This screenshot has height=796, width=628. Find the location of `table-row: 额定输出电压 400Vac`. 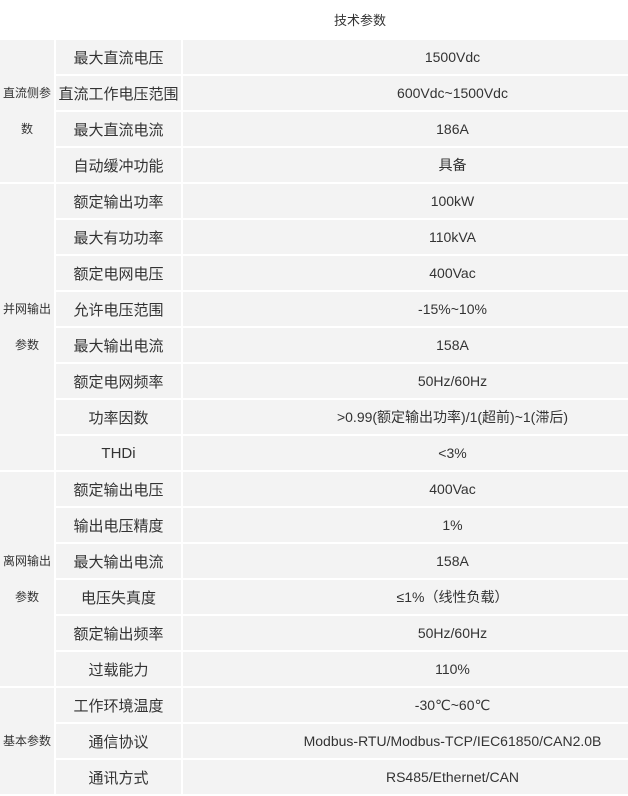

table-row: 额定输出电压 400Vac is located at coordinates (342, 489).